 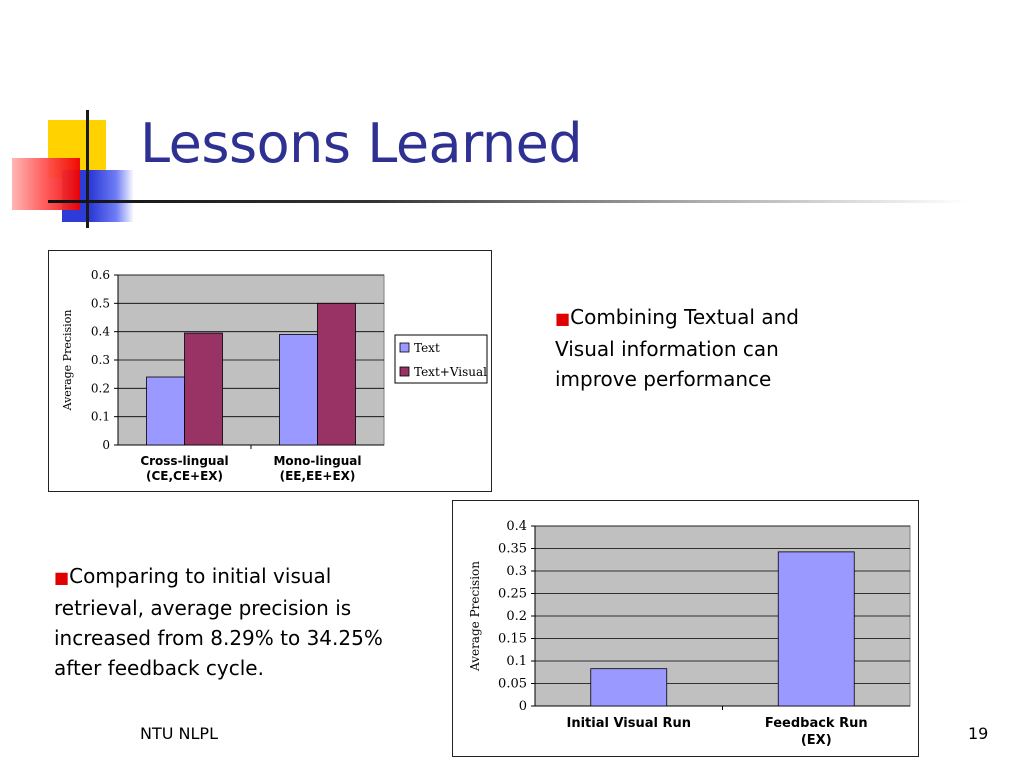 I want to click on x-category-label: Feedback Run, so click(x=816, y=723).